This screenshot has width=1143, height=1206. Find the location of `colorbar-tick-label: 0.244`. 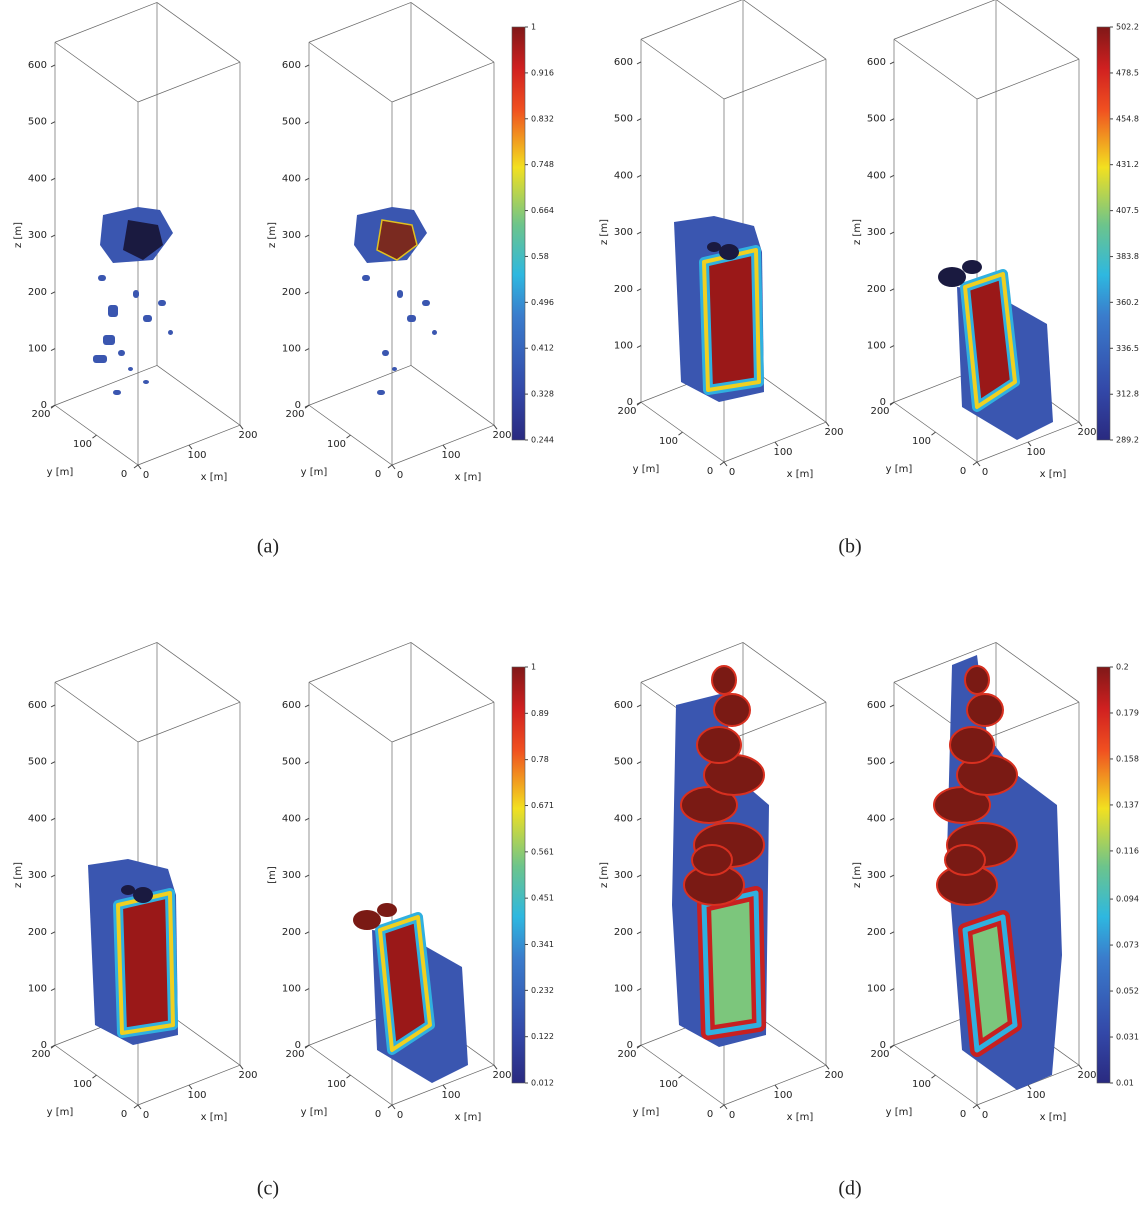

colorbar-tick-label: 0.244 is located at coordinates (542, 440).